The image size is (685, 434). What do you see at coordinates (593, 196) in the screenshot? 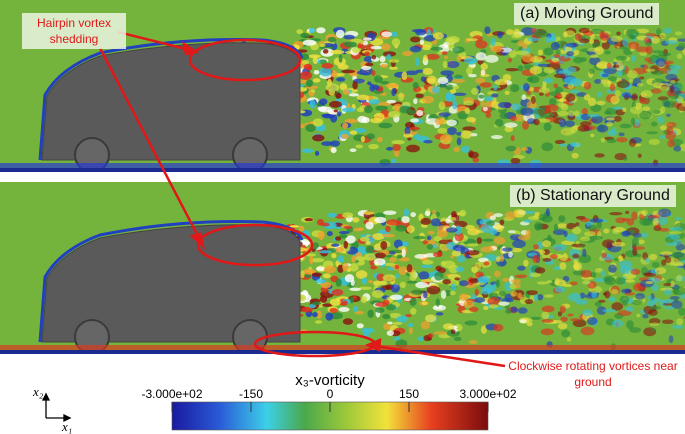
I see `panel-label: (b) Stationary Ground` at bounding box center [593, 196].